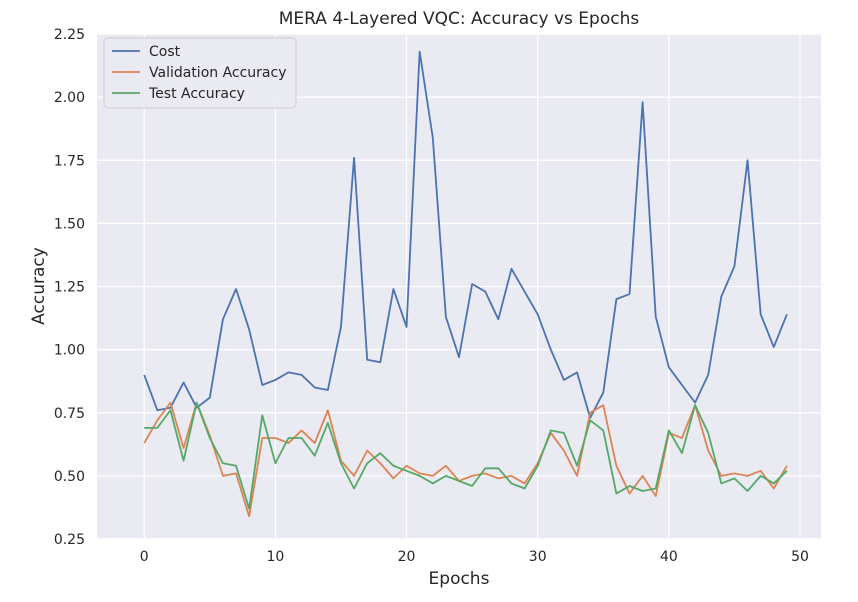 This screenshot has height=602, width=858. I want to click on y-tick-label: 1.25, so click(69, 288).